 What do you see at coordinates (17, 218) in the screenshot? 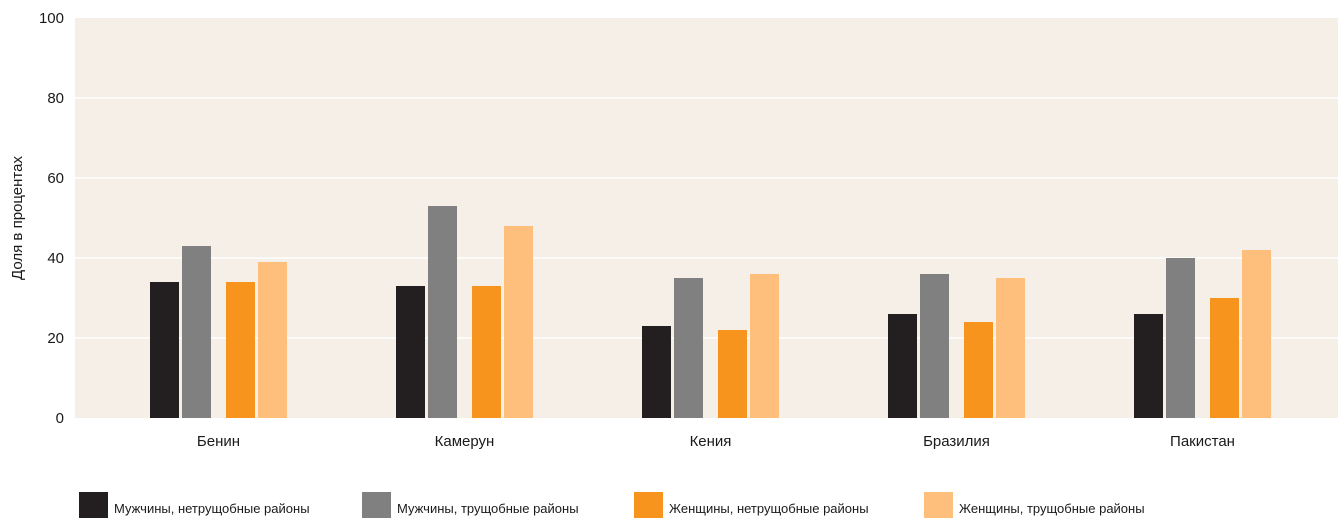
I see `y-axis-title: Доля в процентах` at bounding box center [17, 218].